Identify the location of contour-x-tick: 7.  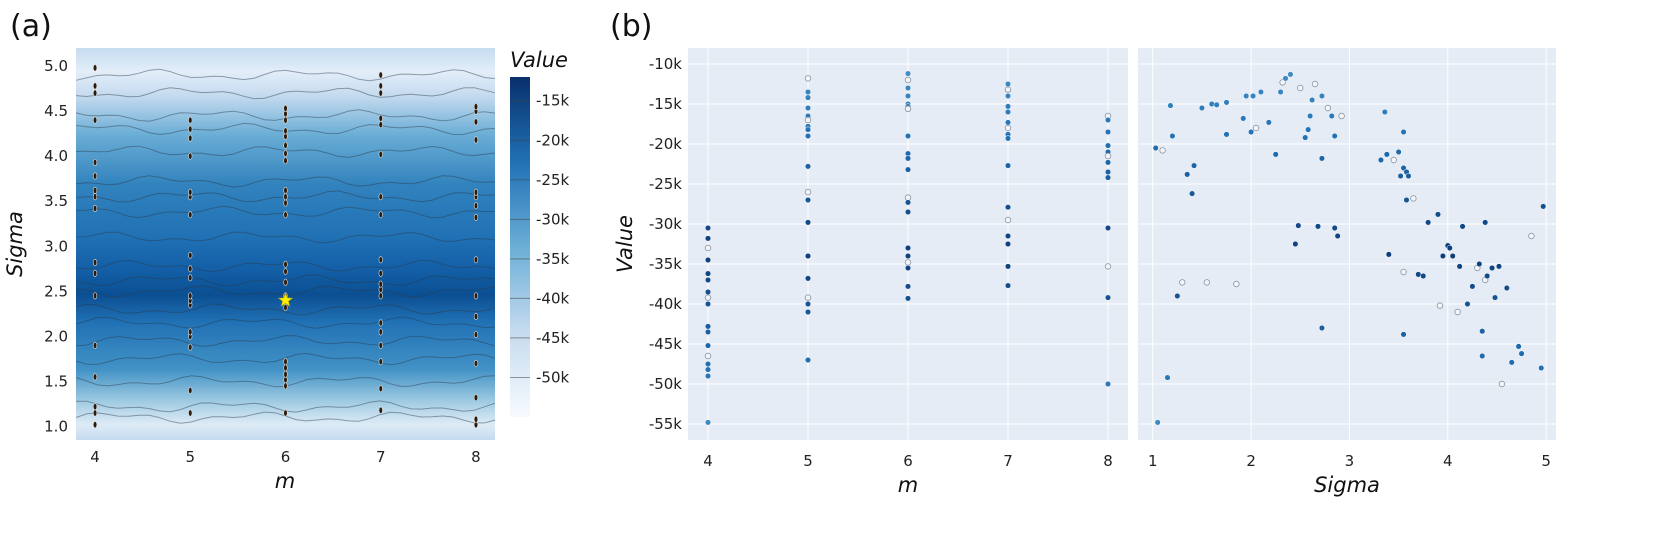
(381, 457).